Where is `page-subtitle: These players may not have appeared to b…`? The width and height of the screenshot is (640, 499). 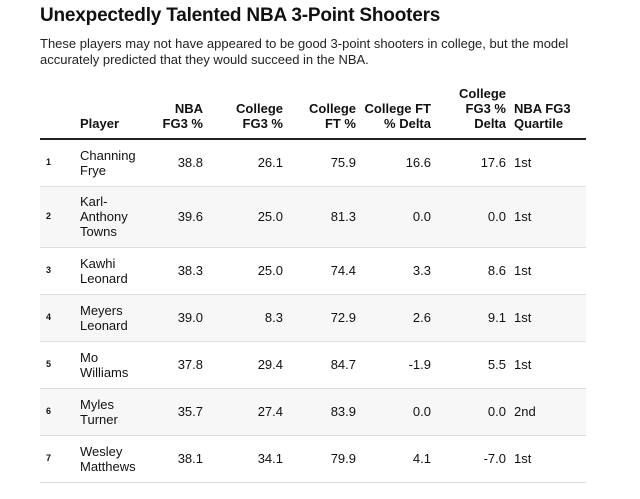 page-subtitle: These players may not have appeared to b… is located at coordinates (304, 51).